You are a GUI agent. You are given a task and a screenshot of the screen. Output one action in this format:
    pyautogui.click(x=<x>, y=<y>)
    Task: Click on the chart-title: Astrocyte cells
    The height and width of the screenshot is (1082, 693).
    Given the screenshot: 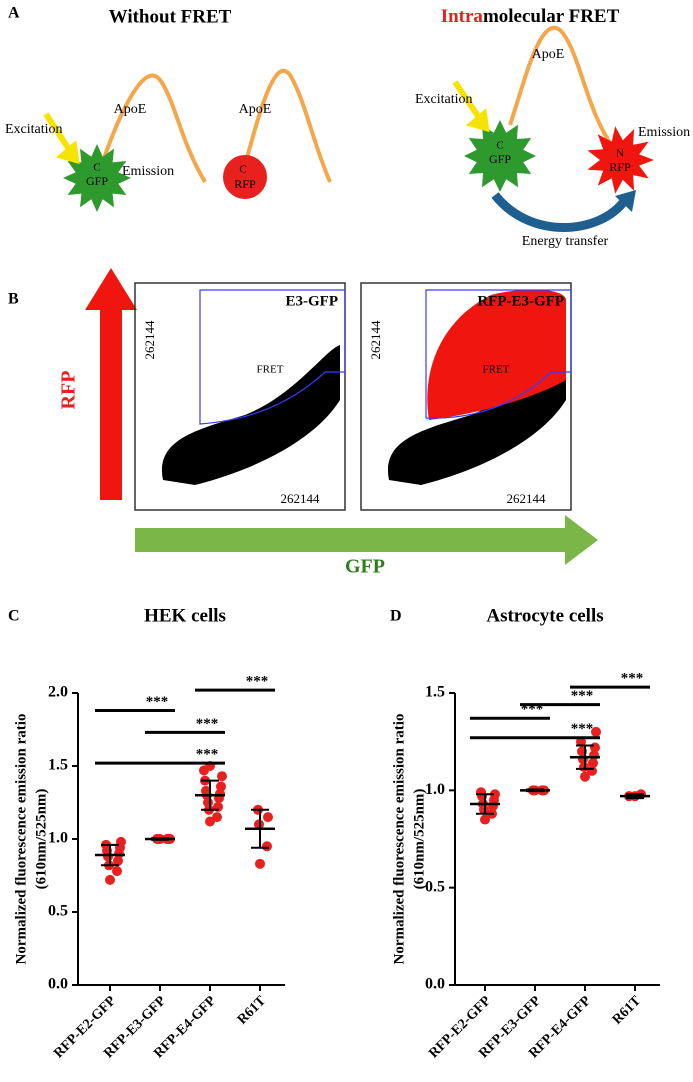 What is the action you would take?
    pyautogui.click(x=544, y=615)
    